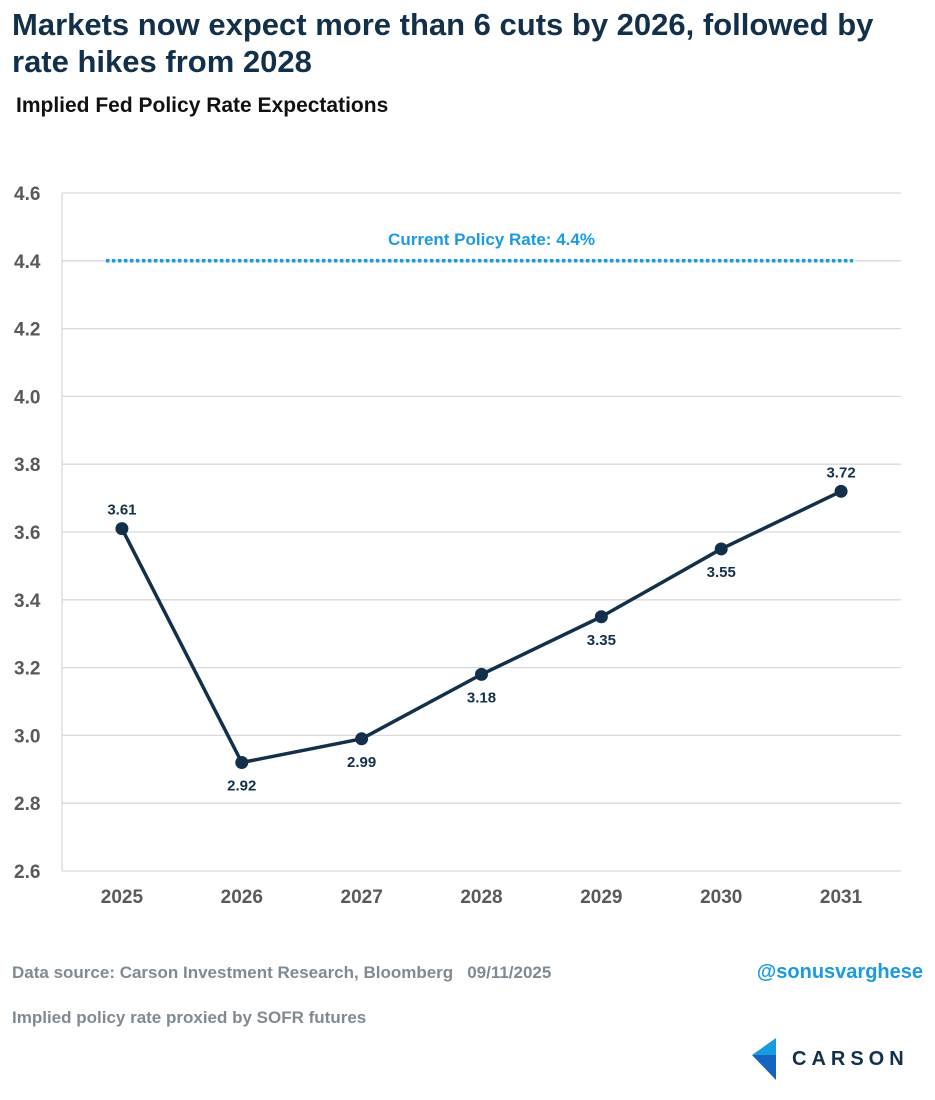  I want to click on y-tick-label: 3.4, so click(27, 601).